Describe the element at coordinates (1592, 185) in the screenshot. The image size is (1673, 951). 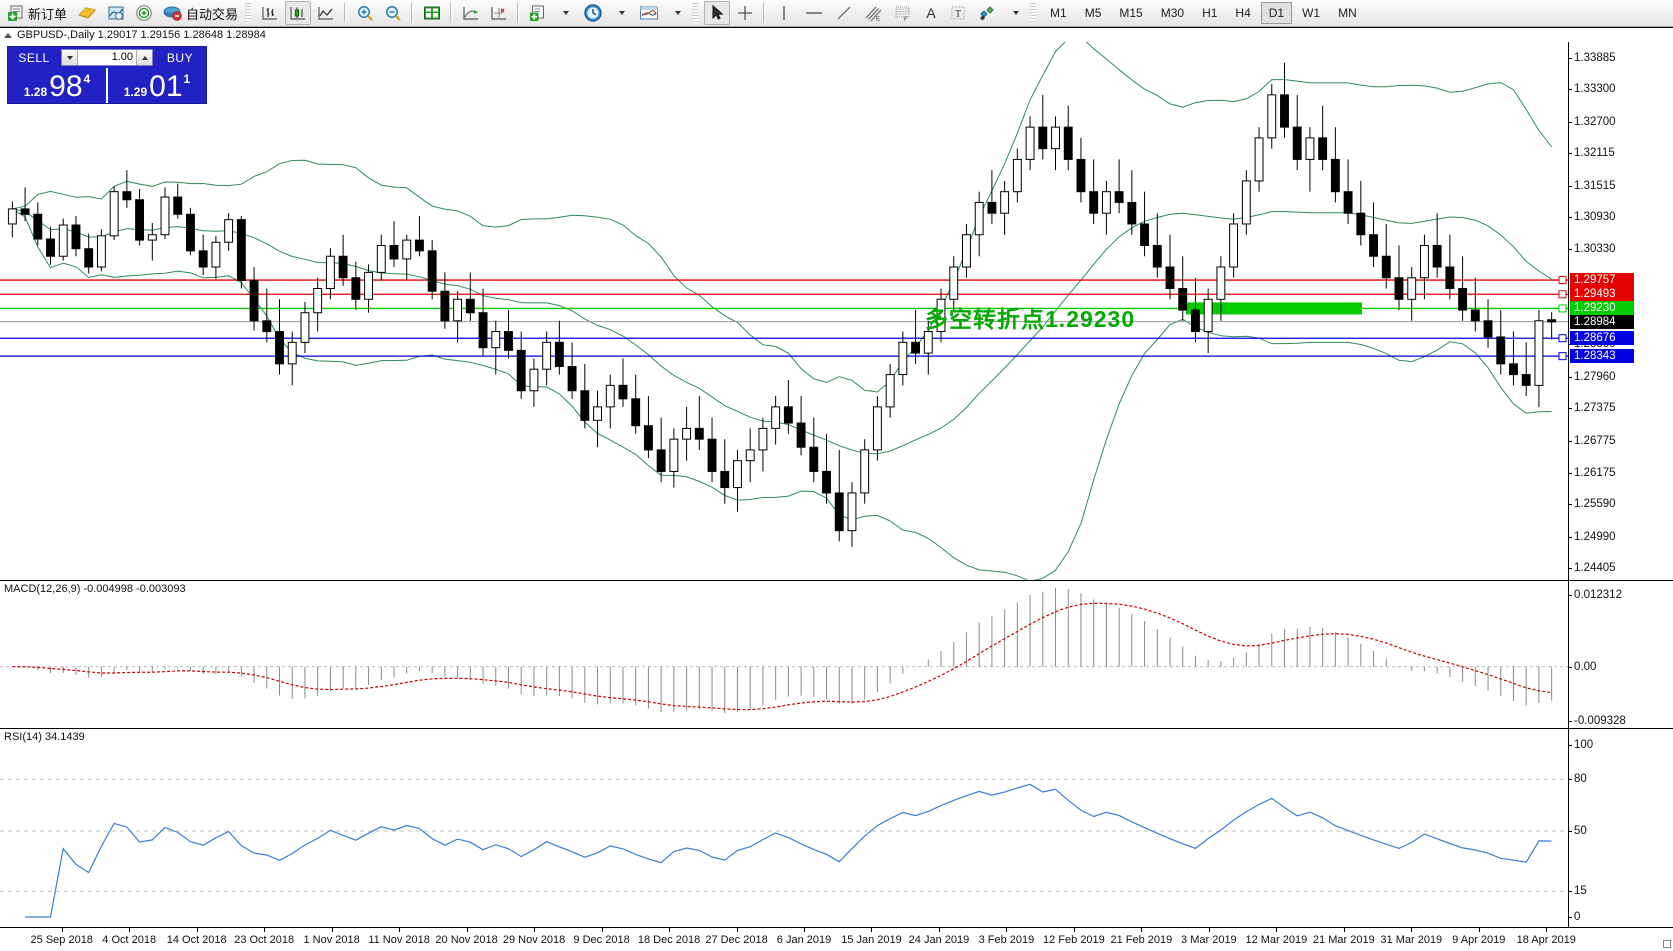
I see `price-tick: 1.31515` at that location.